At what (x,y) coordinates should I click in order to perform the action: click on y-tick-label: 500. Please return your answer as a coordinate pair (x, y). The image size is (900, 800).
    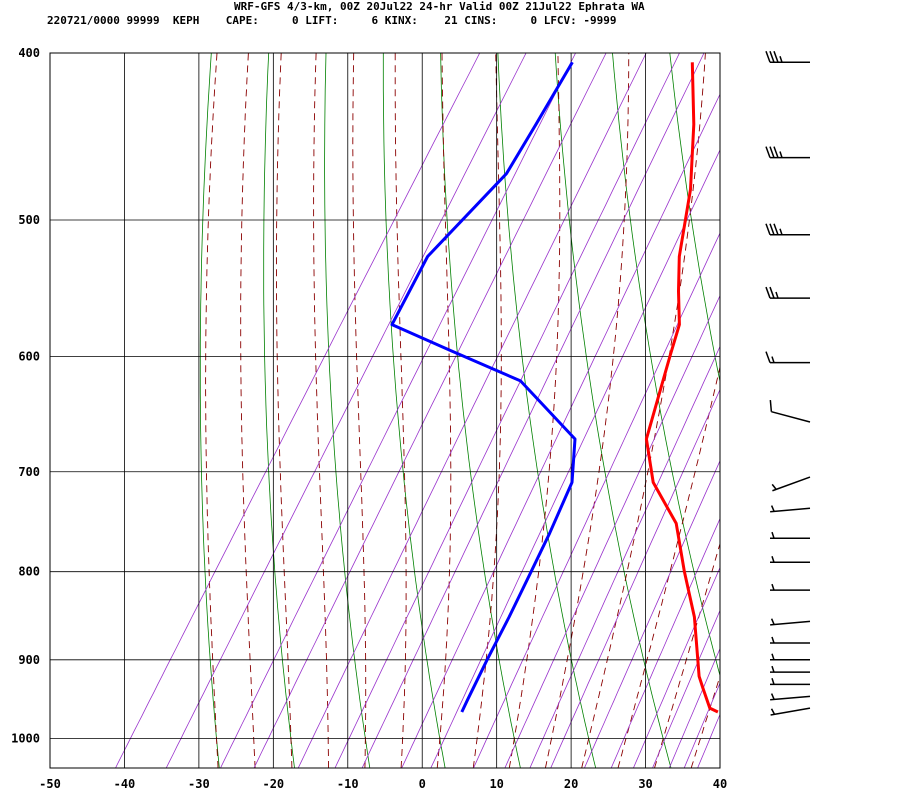
    Looking at the image, I should click on (29, 220).